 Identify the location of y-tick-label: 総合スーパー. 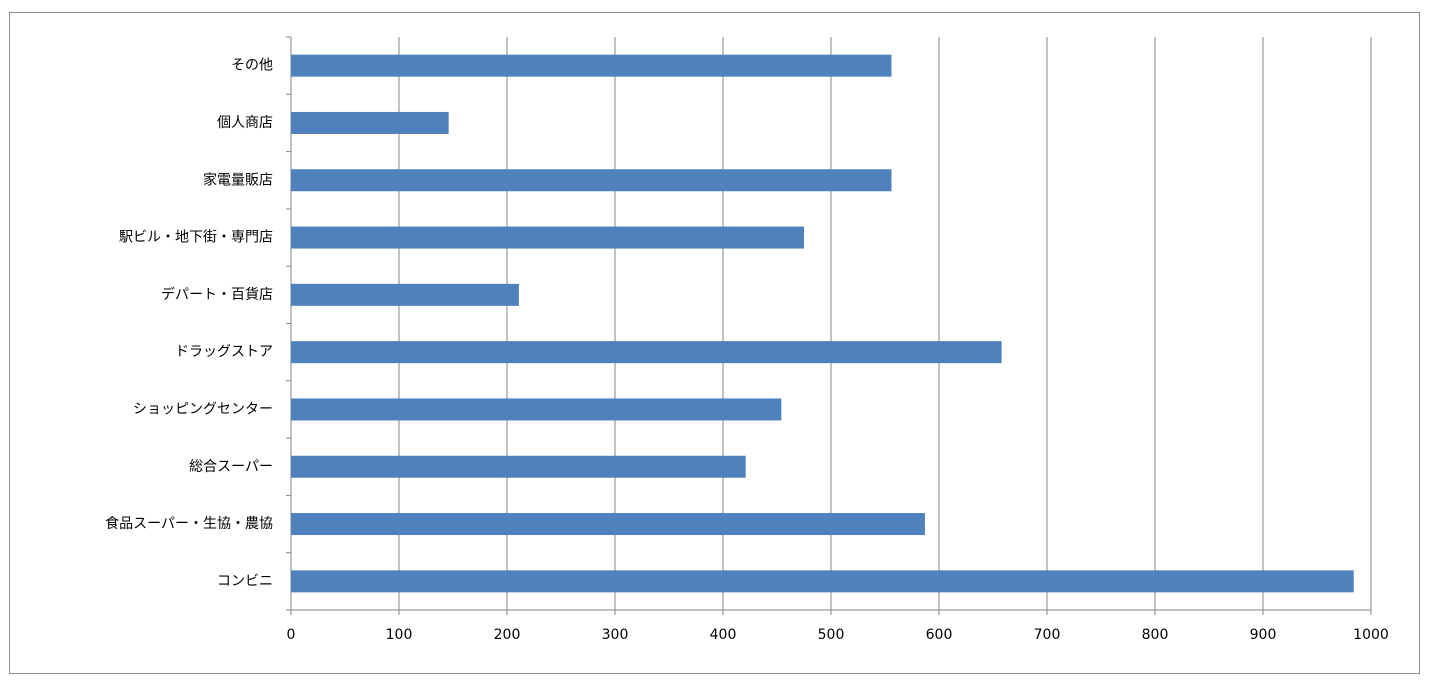
(231, 467).